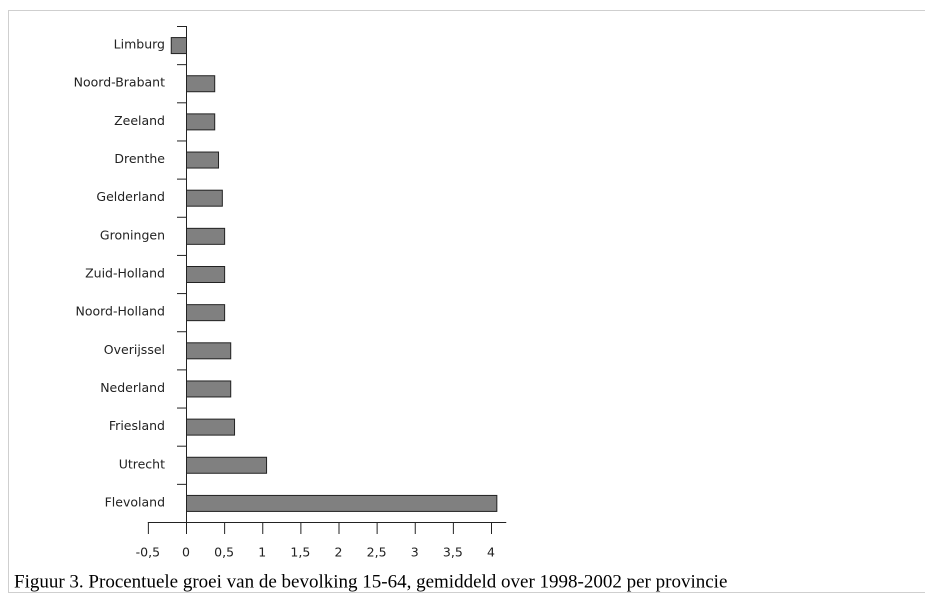  What do you see at coordinates (262, 552) in the screenshot?
I see `x-tick-label: 1` at bounding box center [262, 552].